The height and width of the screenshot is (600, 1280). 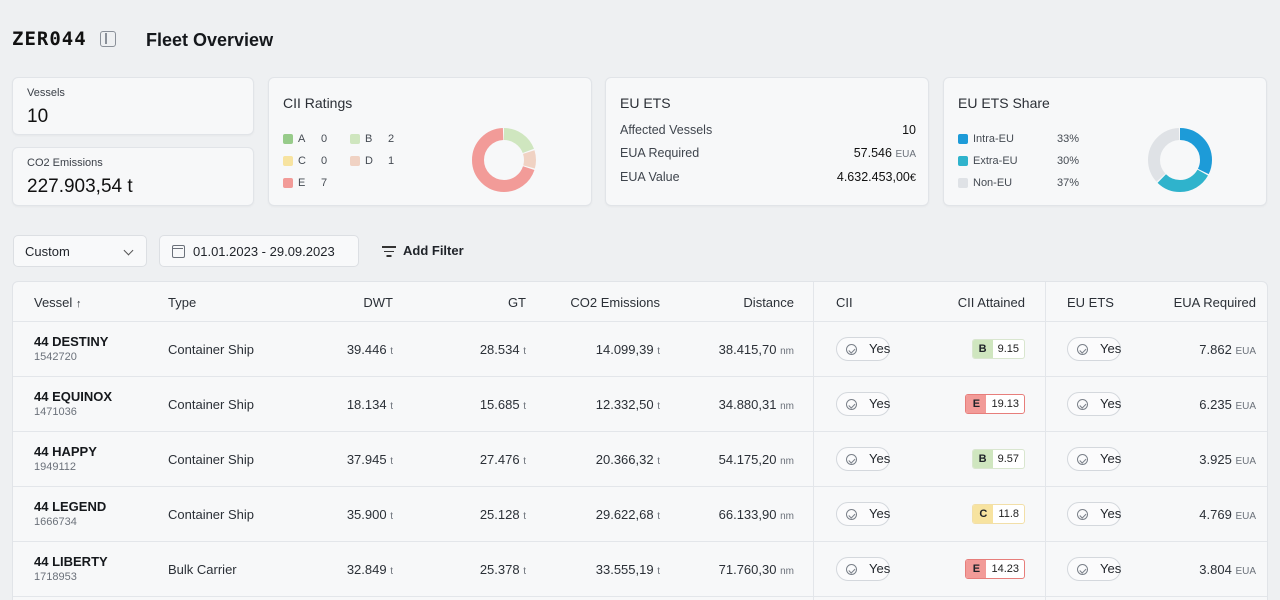 What do you see at coordinates (993, 139) in the screenshot?
I see `legend-label: Intra-EU` at bounding box center [993, 139].